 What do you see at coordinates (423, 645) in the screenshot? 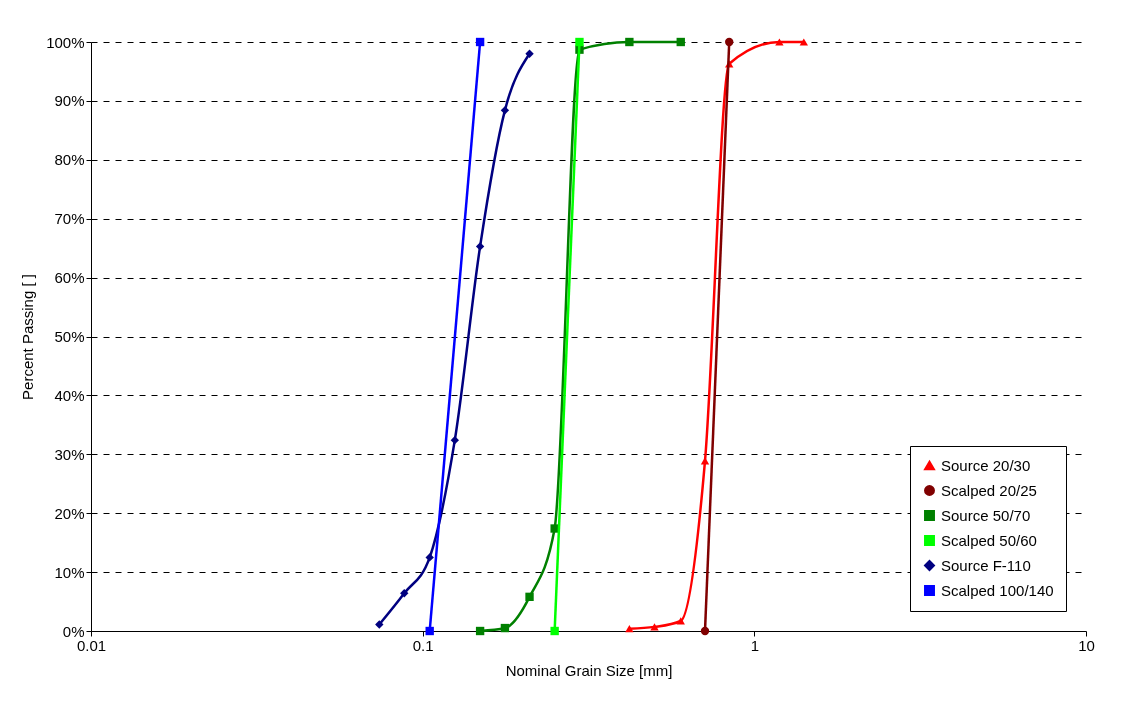
I see `x-tick-label: 0.1` at bounding box center [423, 645].